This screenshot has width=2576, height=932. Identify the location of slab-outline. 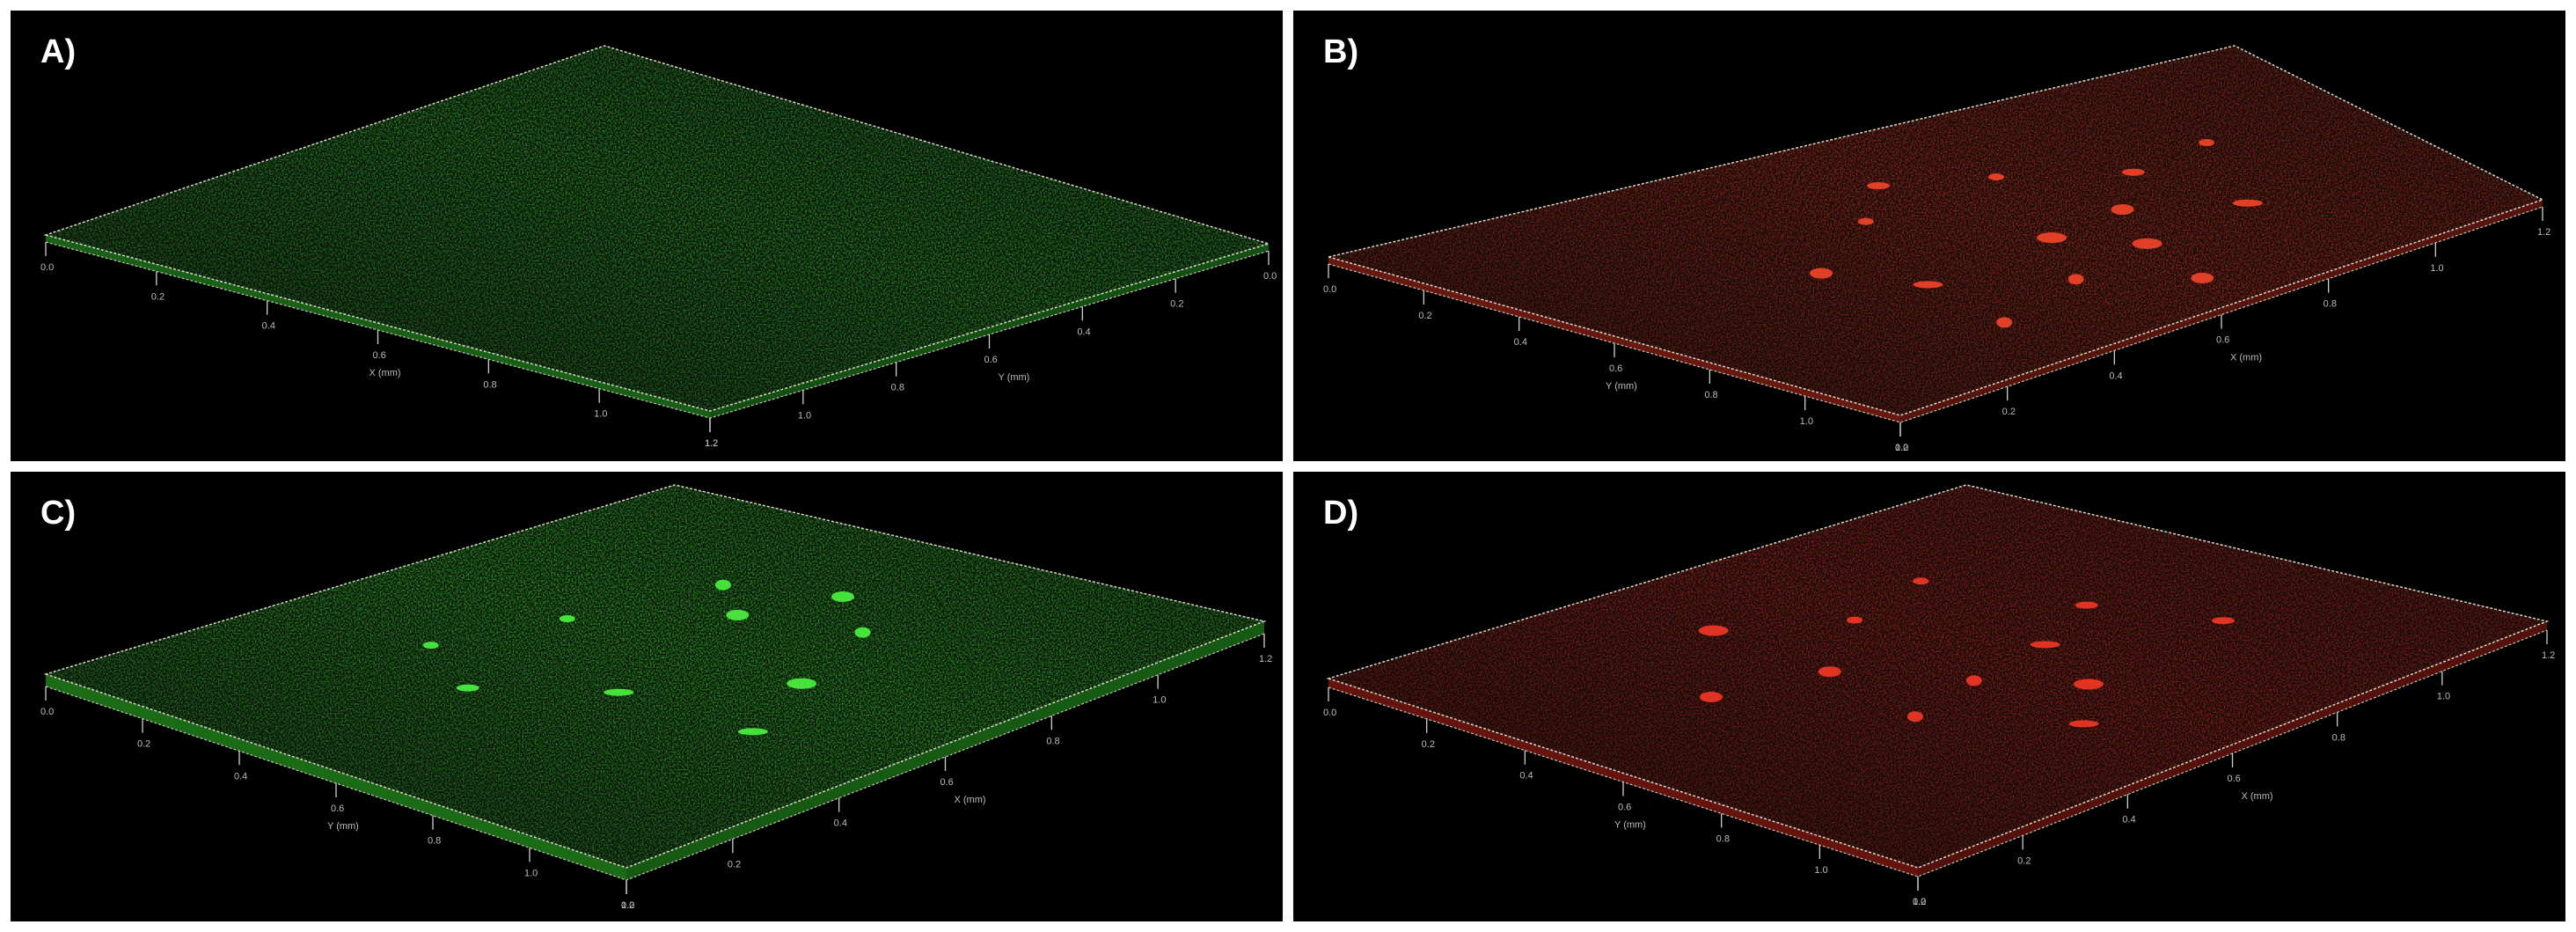
(1938, 753).